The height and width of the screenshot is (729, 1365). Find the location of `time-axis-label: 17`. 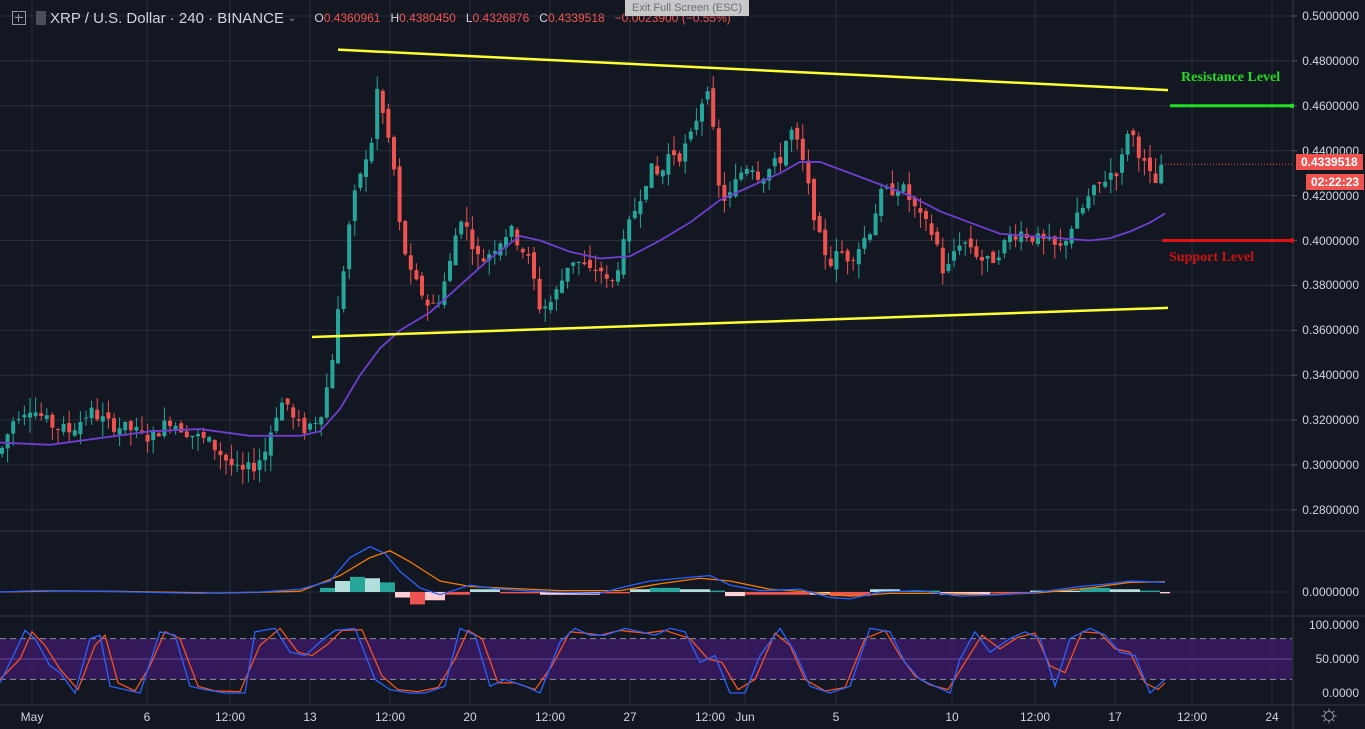

time-axis-label: 17 is located at coordinates (1115, 717).